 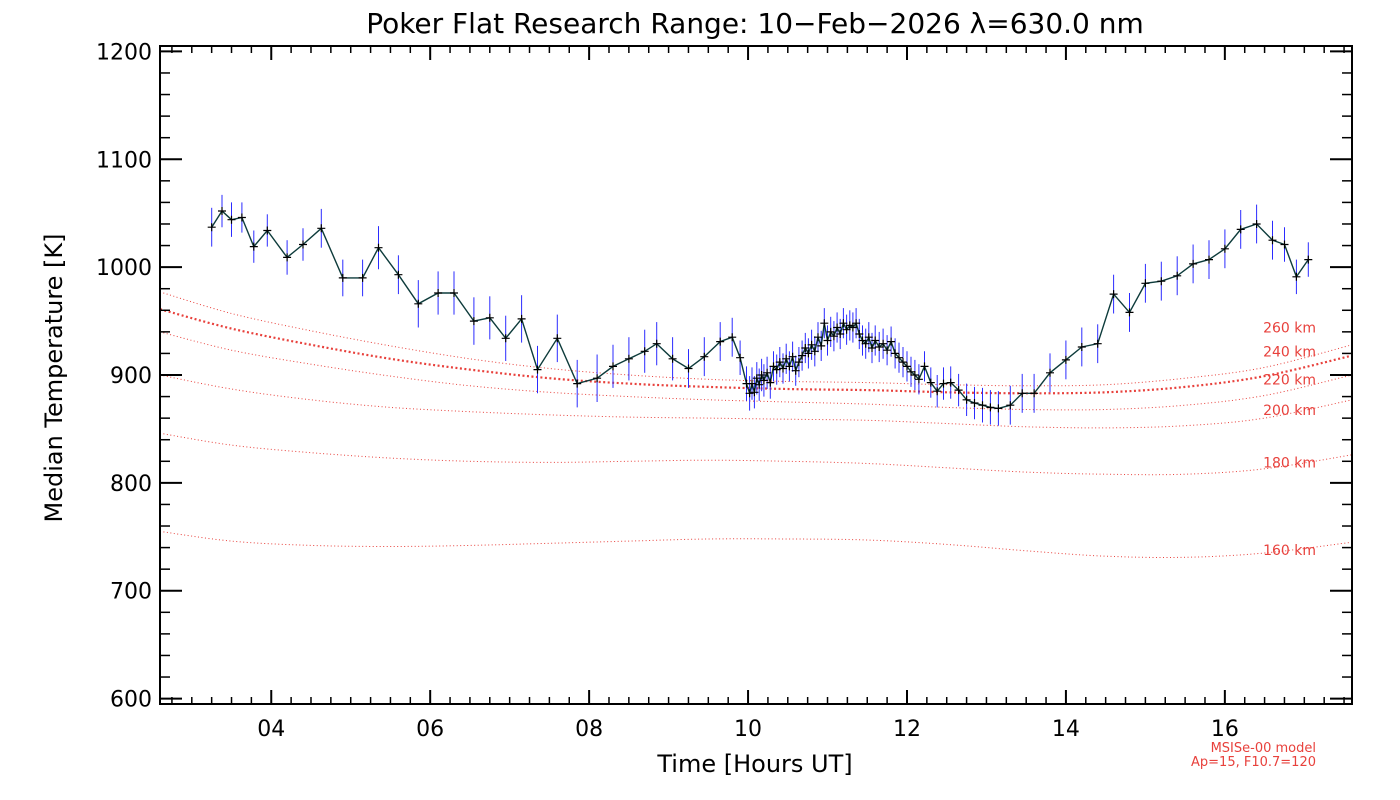 What do you see at coordinates (756, 371) in the screenshot?
I see `model-curve-220-km` at bounding box center [756, 371].